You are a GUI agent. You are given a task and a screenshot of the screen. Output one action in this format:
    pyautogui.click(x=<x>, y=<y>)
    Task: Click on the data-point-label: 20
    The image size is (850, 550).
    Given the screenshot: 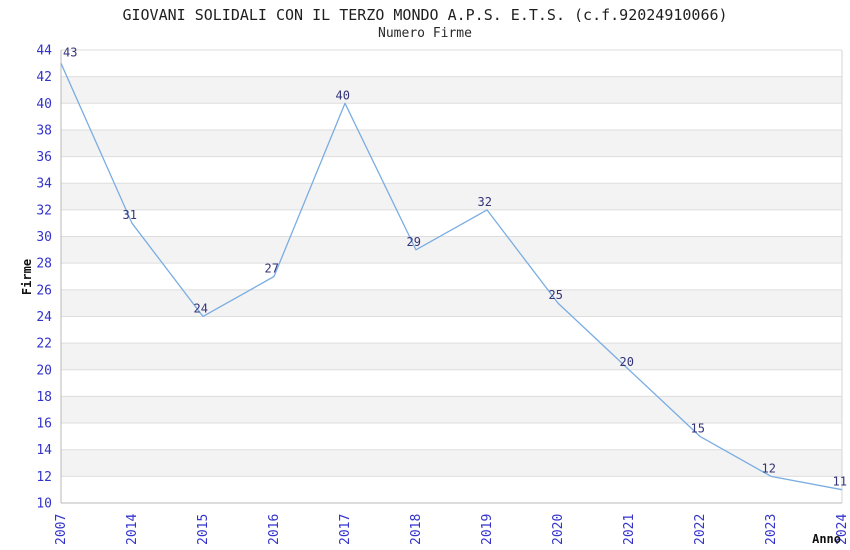 What is the action you would take?
    pyautogui.click(x=627, y=362)
    